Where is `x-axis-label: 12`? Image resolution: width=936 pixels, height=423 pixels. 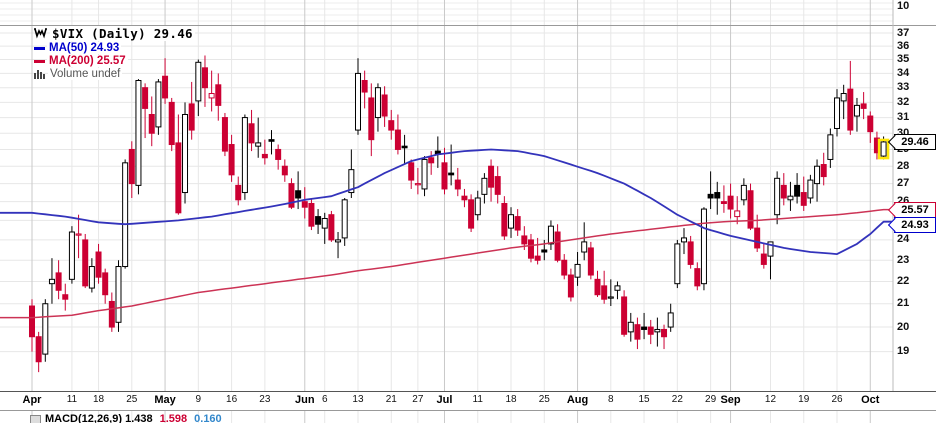 x-axis-label: 12 is located at coordinates (770, 399).